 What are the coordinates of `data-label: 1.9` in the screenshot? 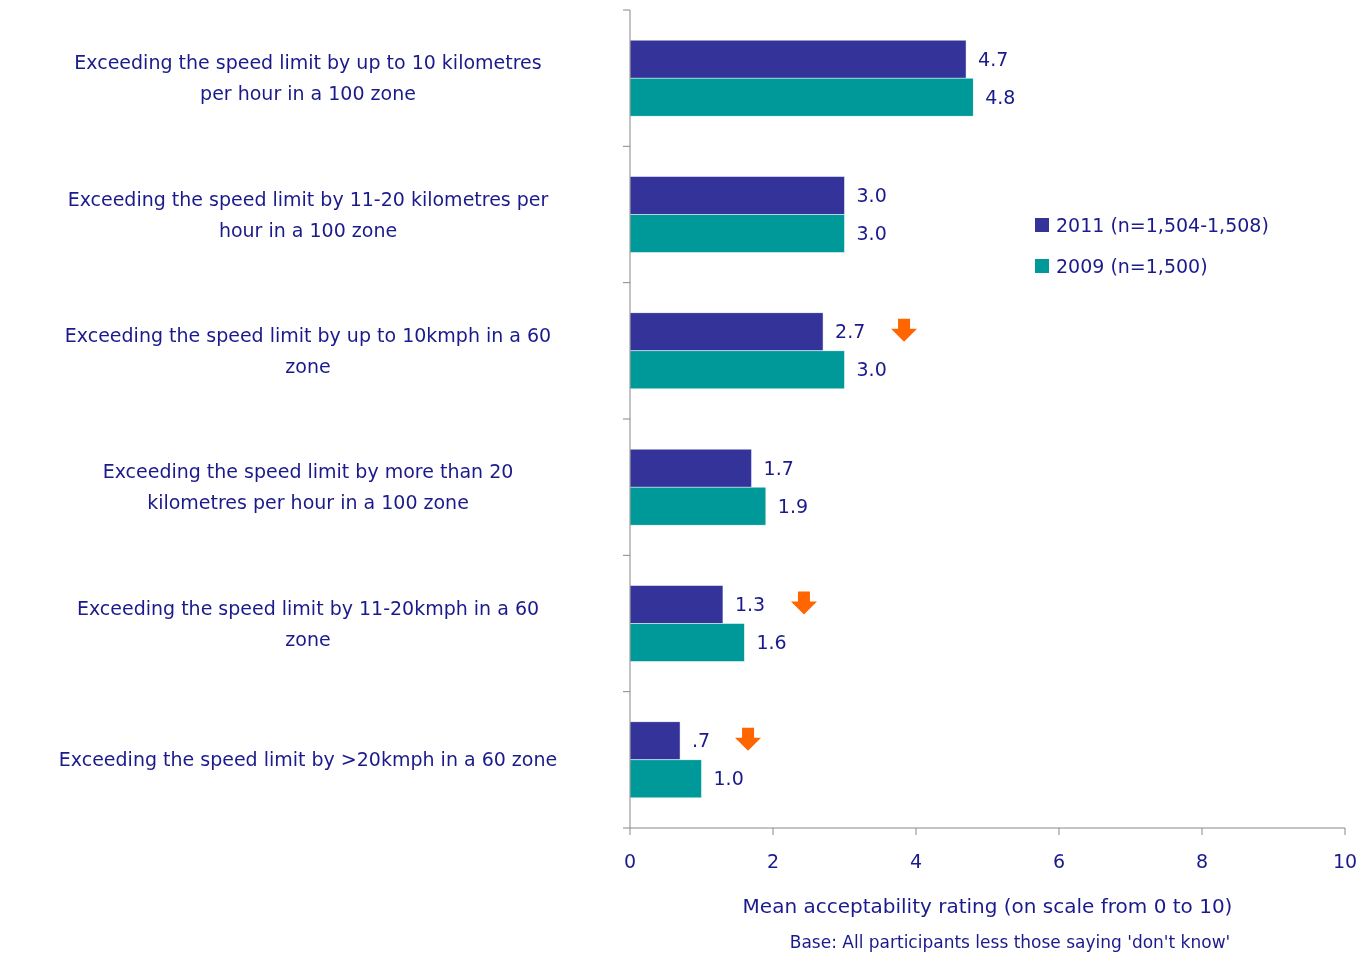 It's located at (793, 505).